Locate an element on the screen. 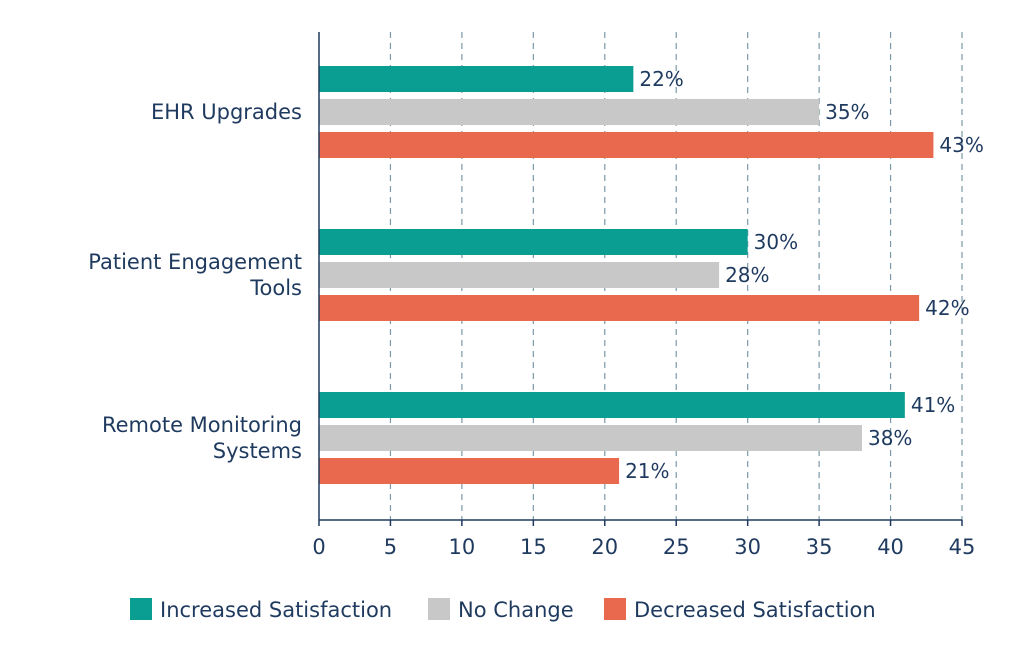 The width and height of the screenshot is (1024, 655). data-label: 21% is located at coordinates (647, 471).